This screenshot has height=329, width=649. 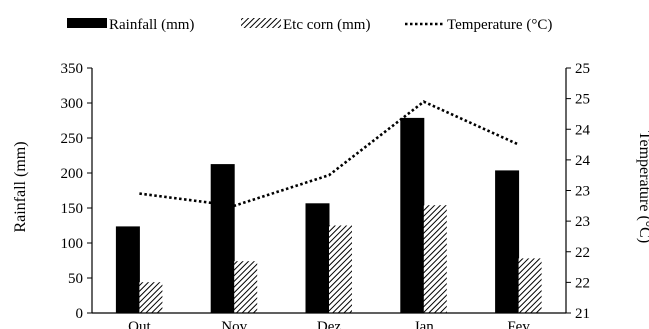 What do you see at coordinates (261, 23) in the screenshot?
I see `legend-etc-swatch` at bounding box center [261, 23].